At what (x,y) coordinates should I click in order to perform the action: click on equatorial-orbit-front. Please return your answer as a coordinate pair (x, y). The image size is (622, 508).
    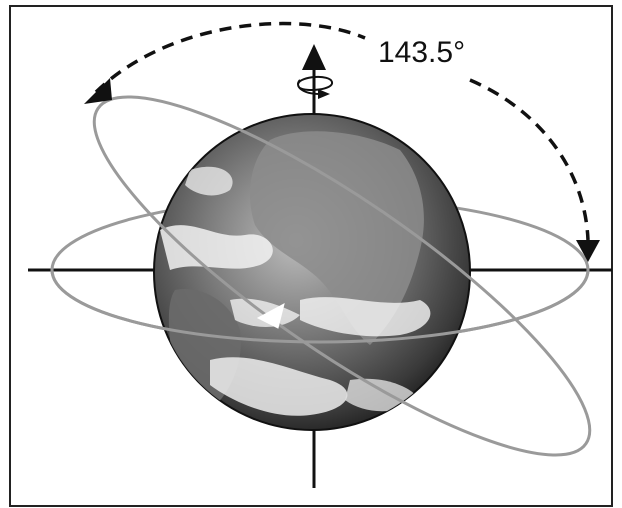
    Looking at the image, I should click on (320, 306).